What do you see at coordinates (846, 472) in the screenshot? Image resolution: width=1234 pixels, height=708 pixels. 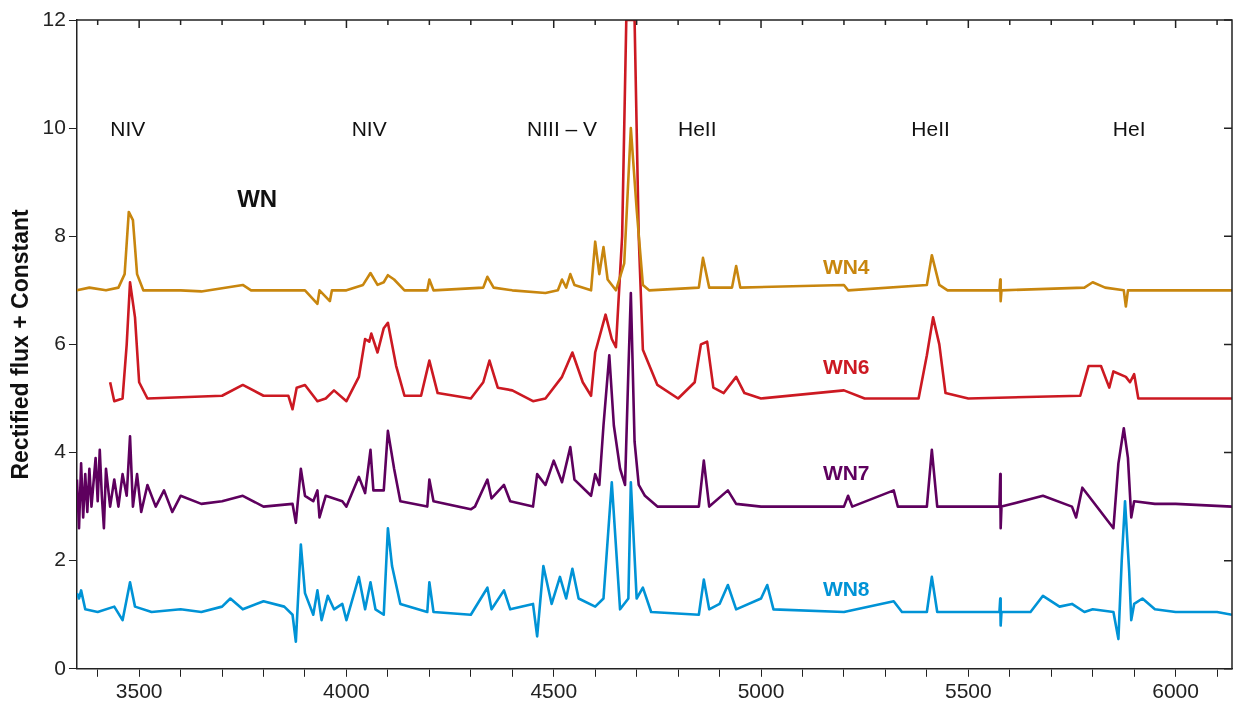 I see `series-label: WN7` at bounding box center [846, 472].